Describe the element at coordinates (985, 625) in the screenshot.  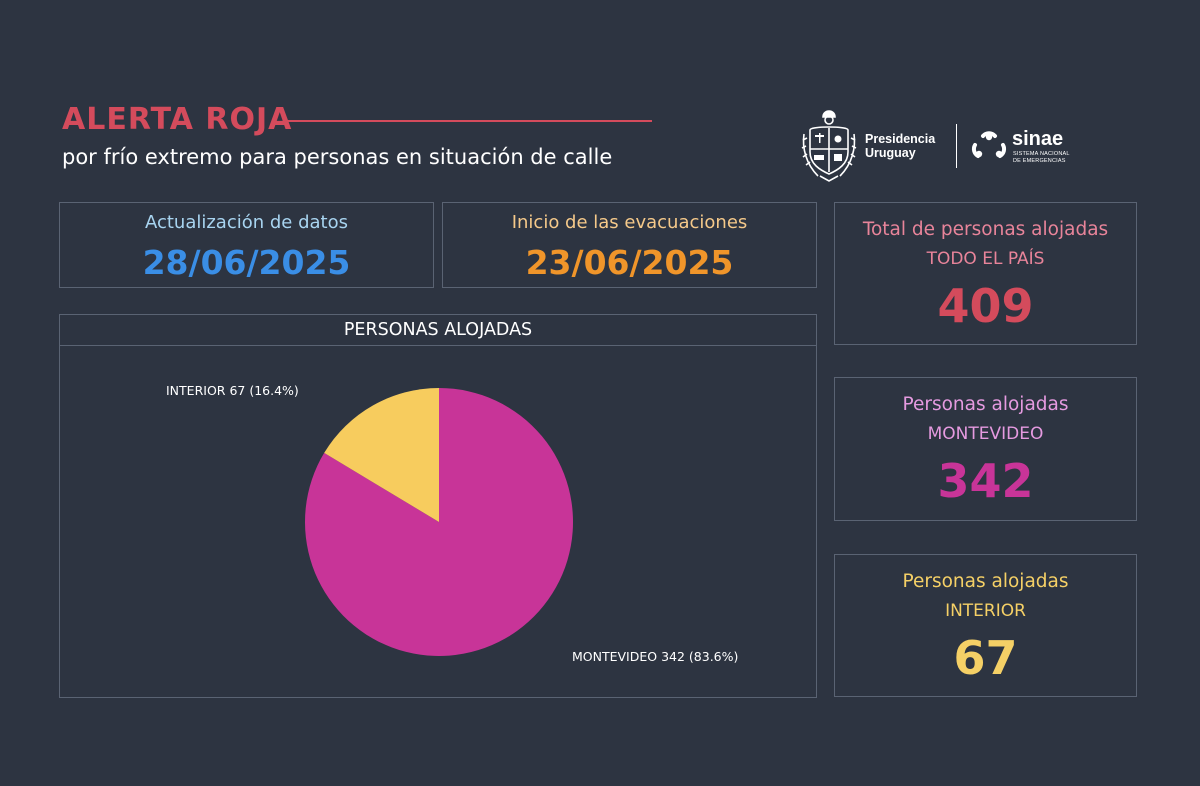
I see `interior-card: Personas alojadas INTERIOR 67` at that location.